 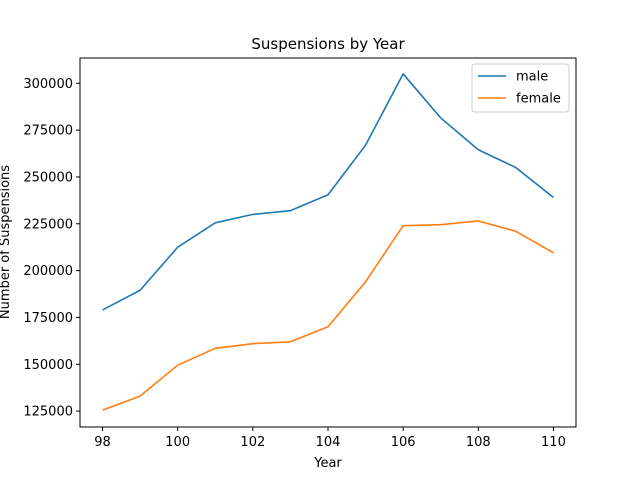 What do you see at coordinates (48, 271) in the screenshot?
I see `y-tick-label: 200000` at bounding box center [48, 271].